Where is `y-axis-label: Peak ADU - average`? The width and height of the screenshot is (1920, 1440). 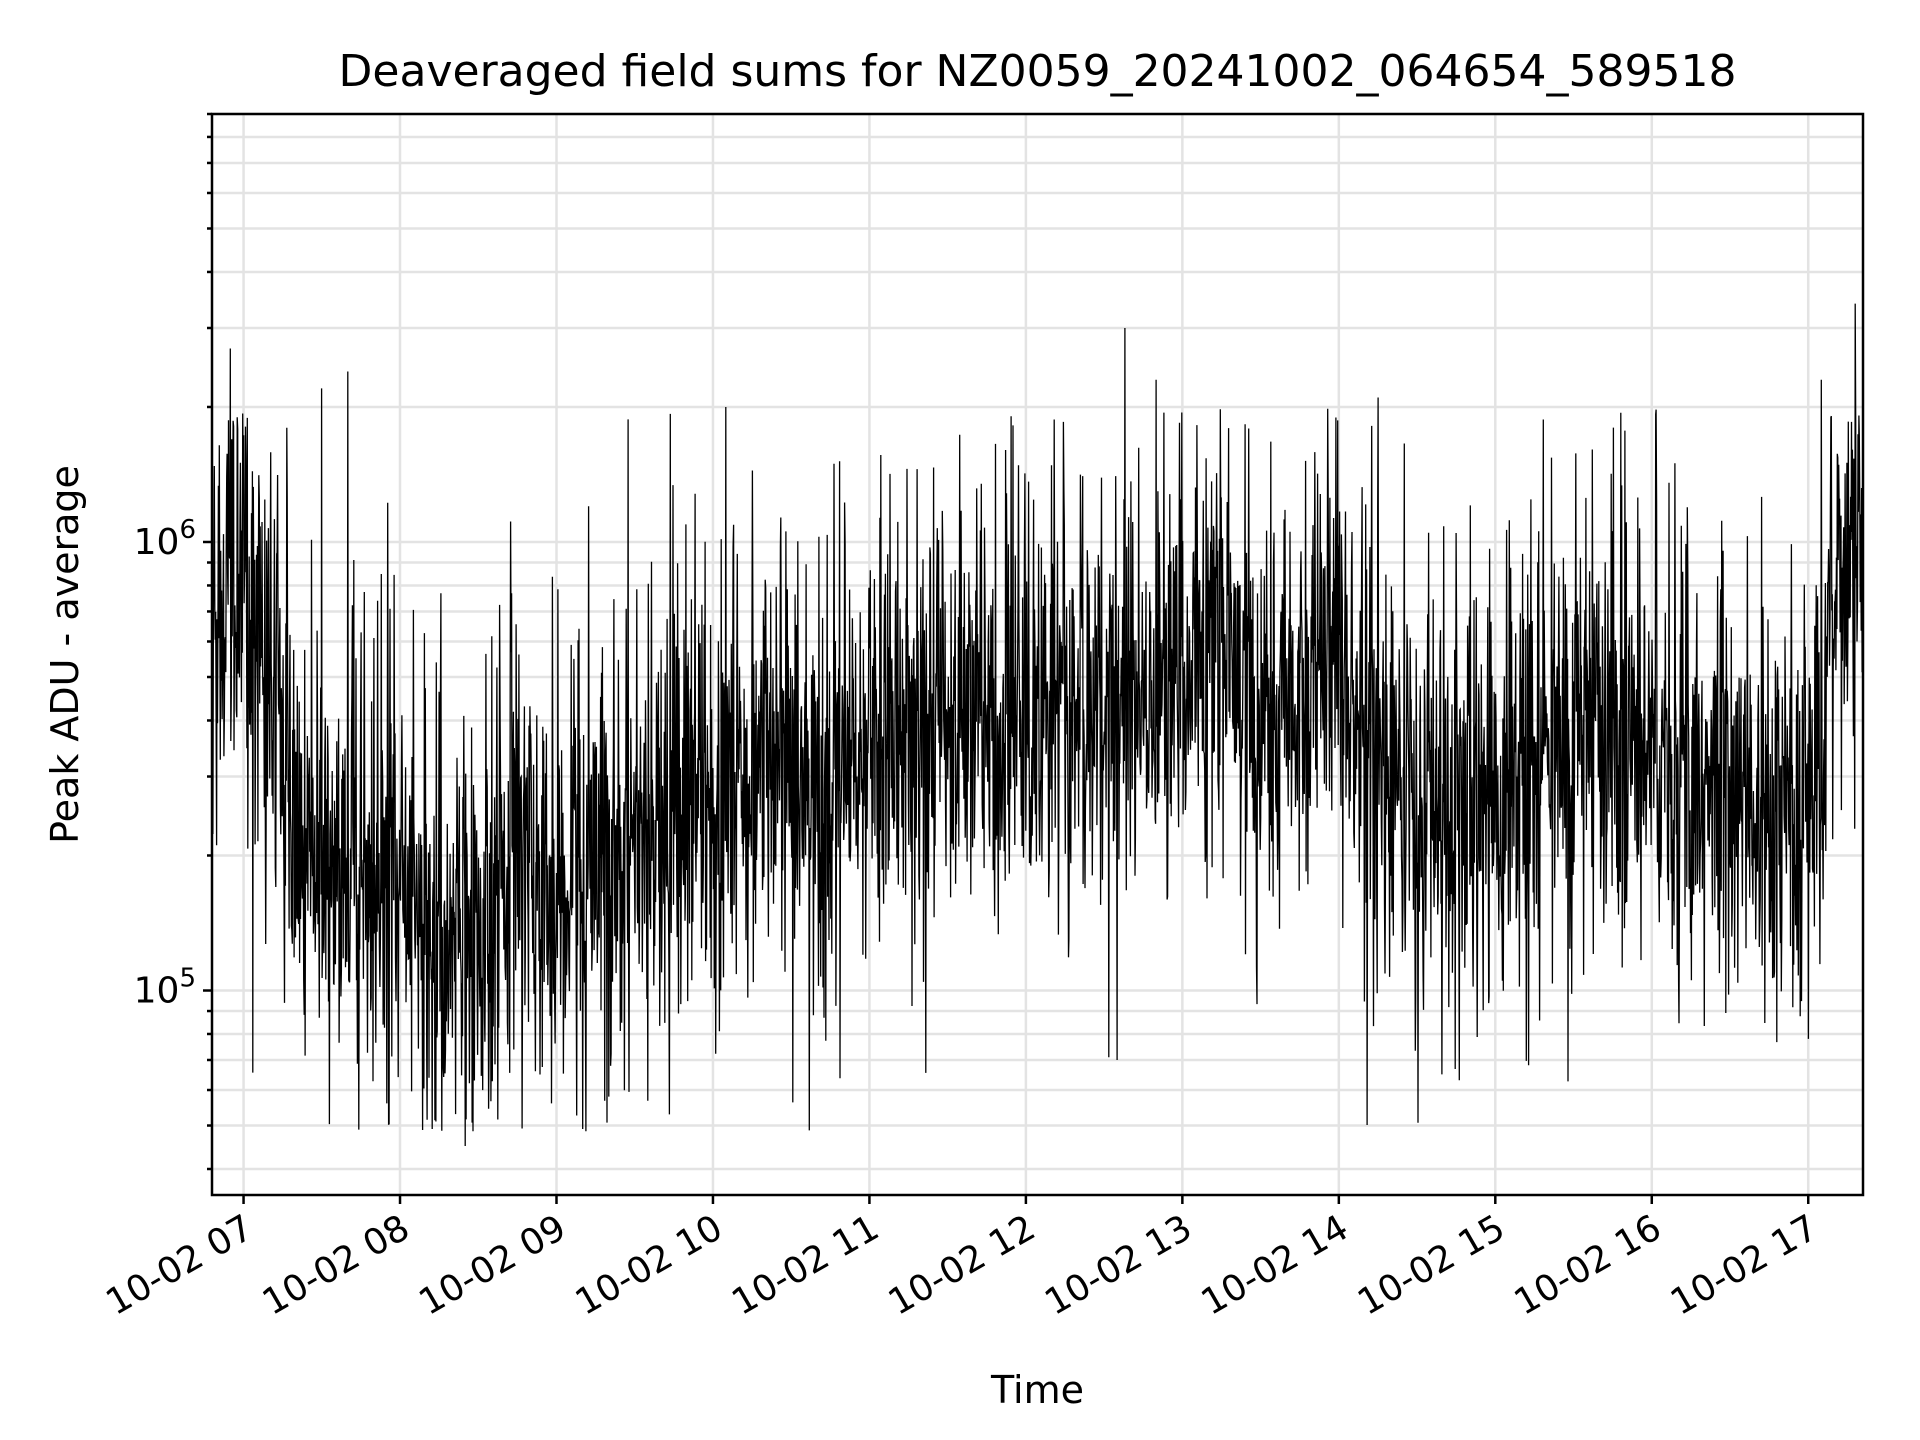 y-axis-label: Peak ADU - average is located at coordinates (65, 654).